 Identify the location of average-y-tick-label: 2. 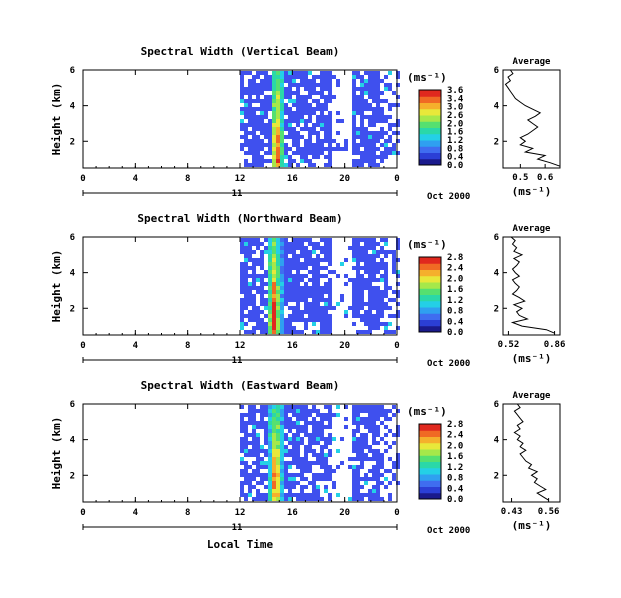
(496, 142).